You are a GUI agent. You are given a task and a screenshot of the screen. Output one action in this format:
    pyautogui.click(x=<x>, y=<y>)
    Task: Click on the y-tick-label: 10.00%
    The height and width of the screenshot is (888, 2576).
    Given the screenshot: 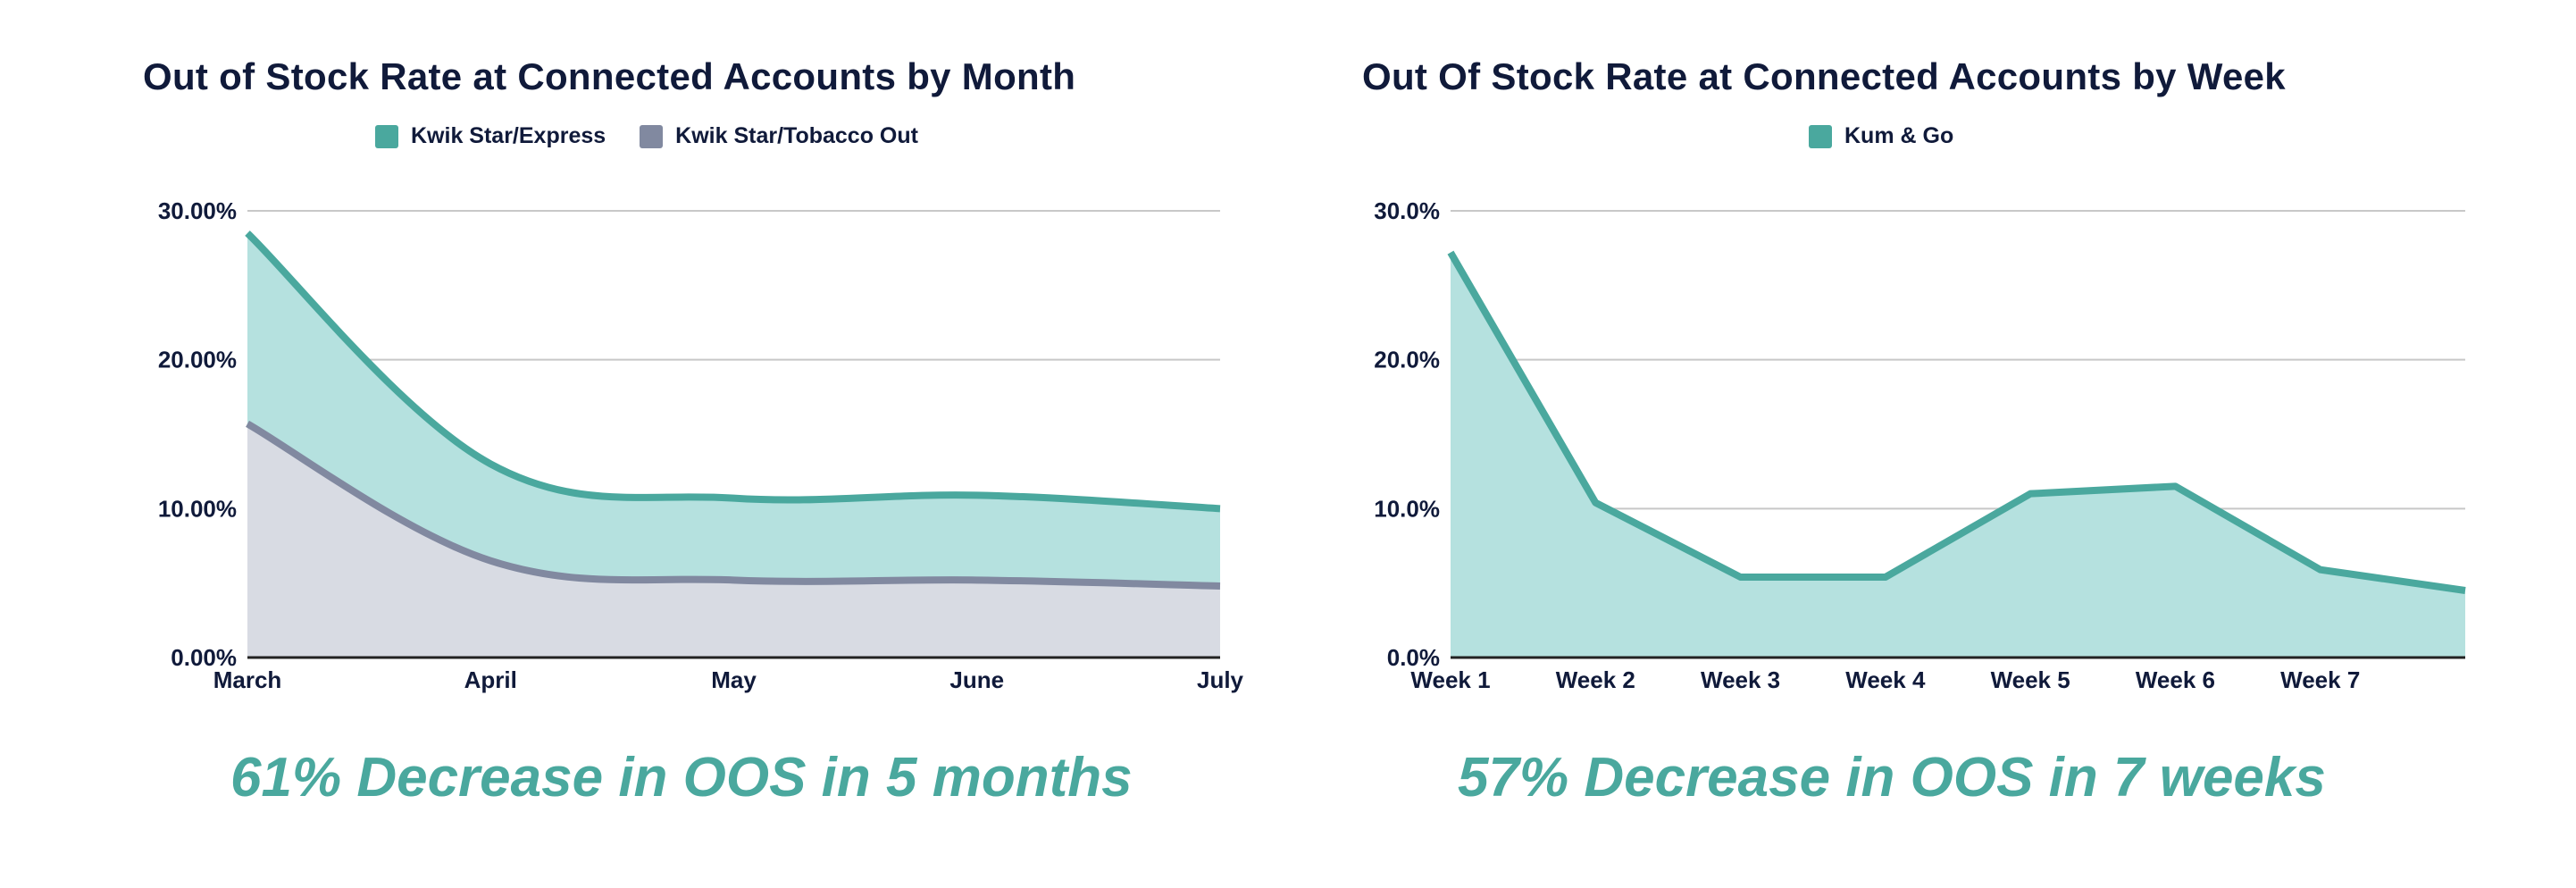 What is the action you would take?
    pyautogui.click(x=198, y=509)
    